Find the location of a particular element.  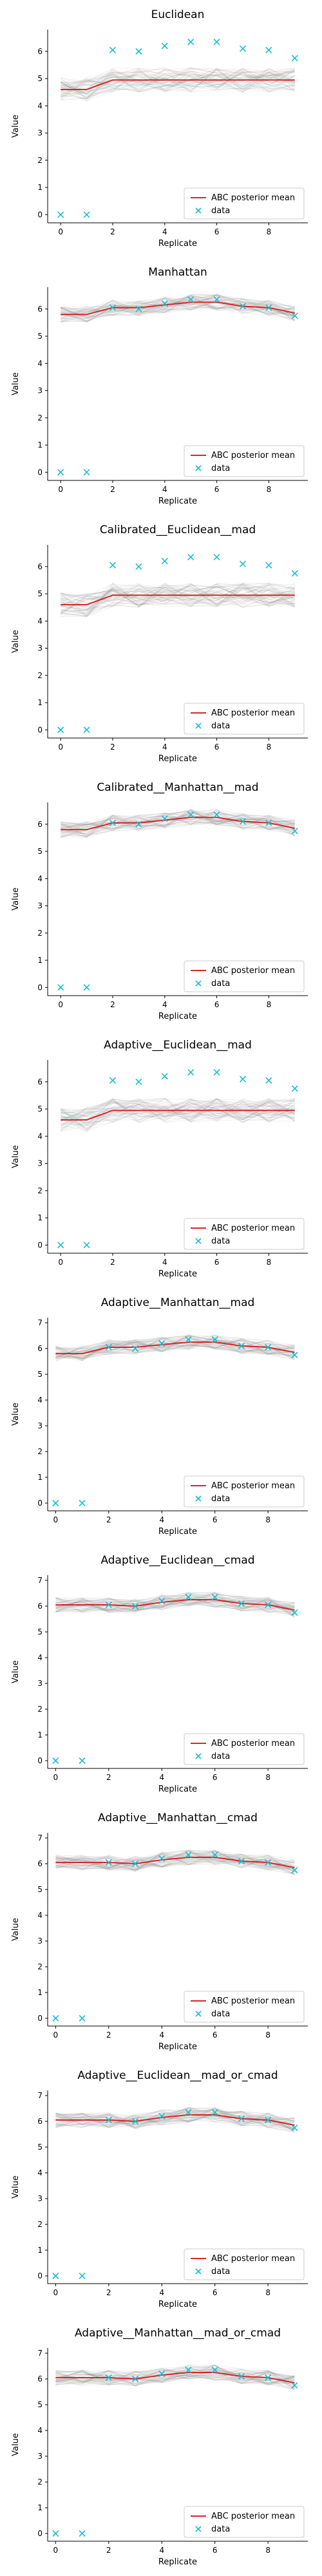

y-tick-label: 5 is located at coordinates (40, 851).